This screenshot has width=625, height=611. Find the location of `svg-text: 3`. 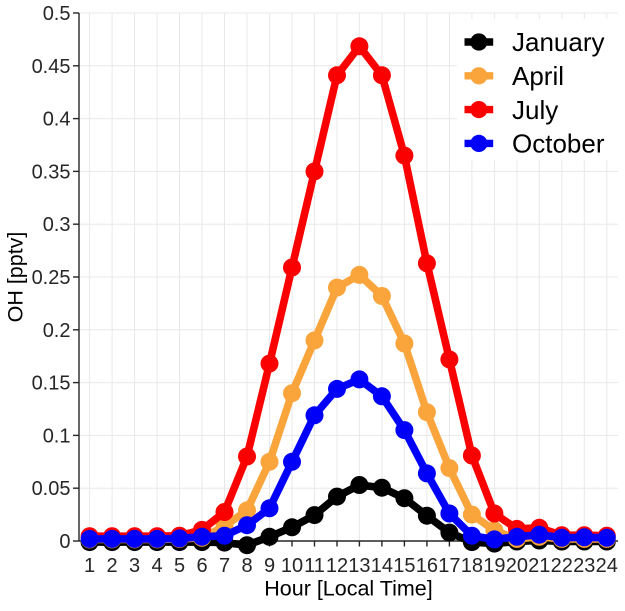

svg-text: 3 is located at coordinates (134, 566).